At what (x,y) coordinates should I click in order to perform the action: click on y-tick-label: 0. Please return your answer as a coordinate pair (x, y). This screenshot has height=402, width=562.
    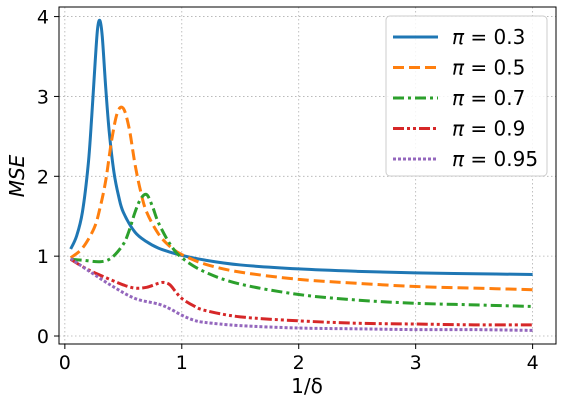
    Looking at the image, I should click on (43, 337).